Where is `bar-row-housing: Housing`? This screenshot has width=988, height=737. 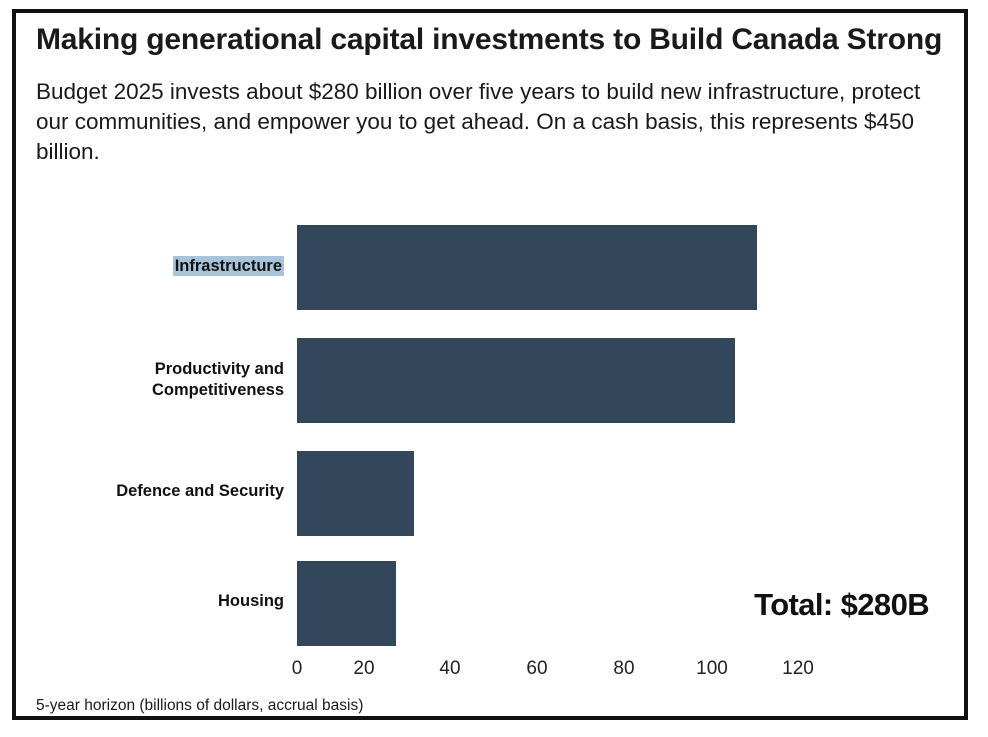
bar-row-housing: Housing is located at coordinates (492, 603).